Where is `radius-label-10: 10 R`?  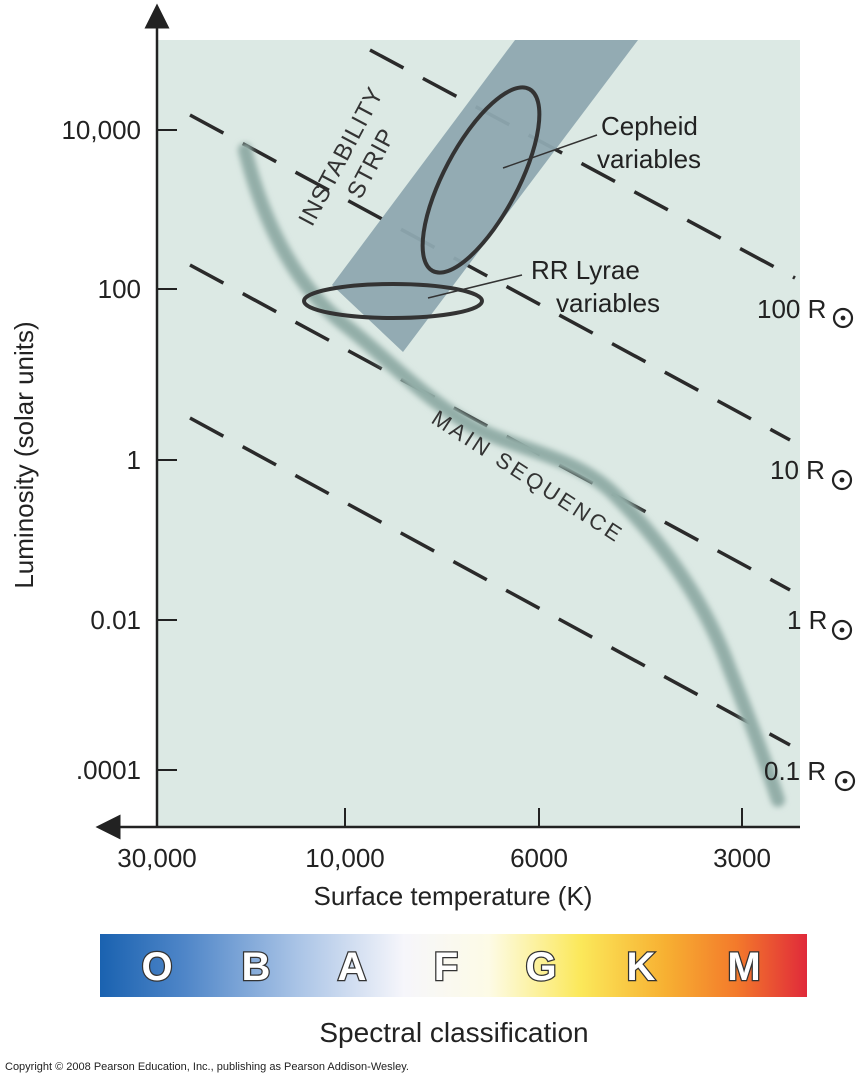
radius-label-10: 10 R is located at coordinates (797, 470).